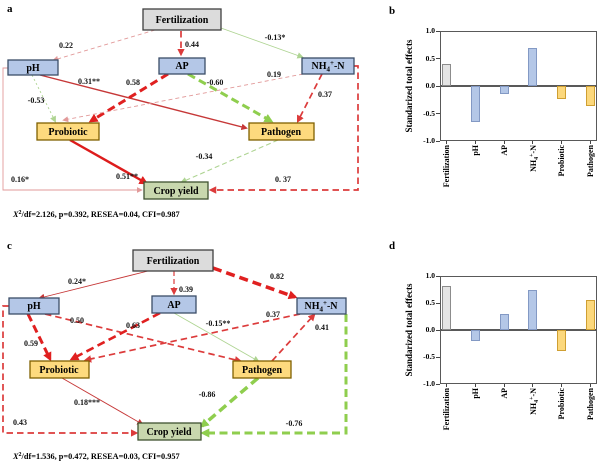 Image resolution: width=600 pixels, height=469 pixels. What do you see at coordinates (409, 330) in the screenshot?
I see `y-axis-label: Standarized total effects` at bounding box center [409, 330].